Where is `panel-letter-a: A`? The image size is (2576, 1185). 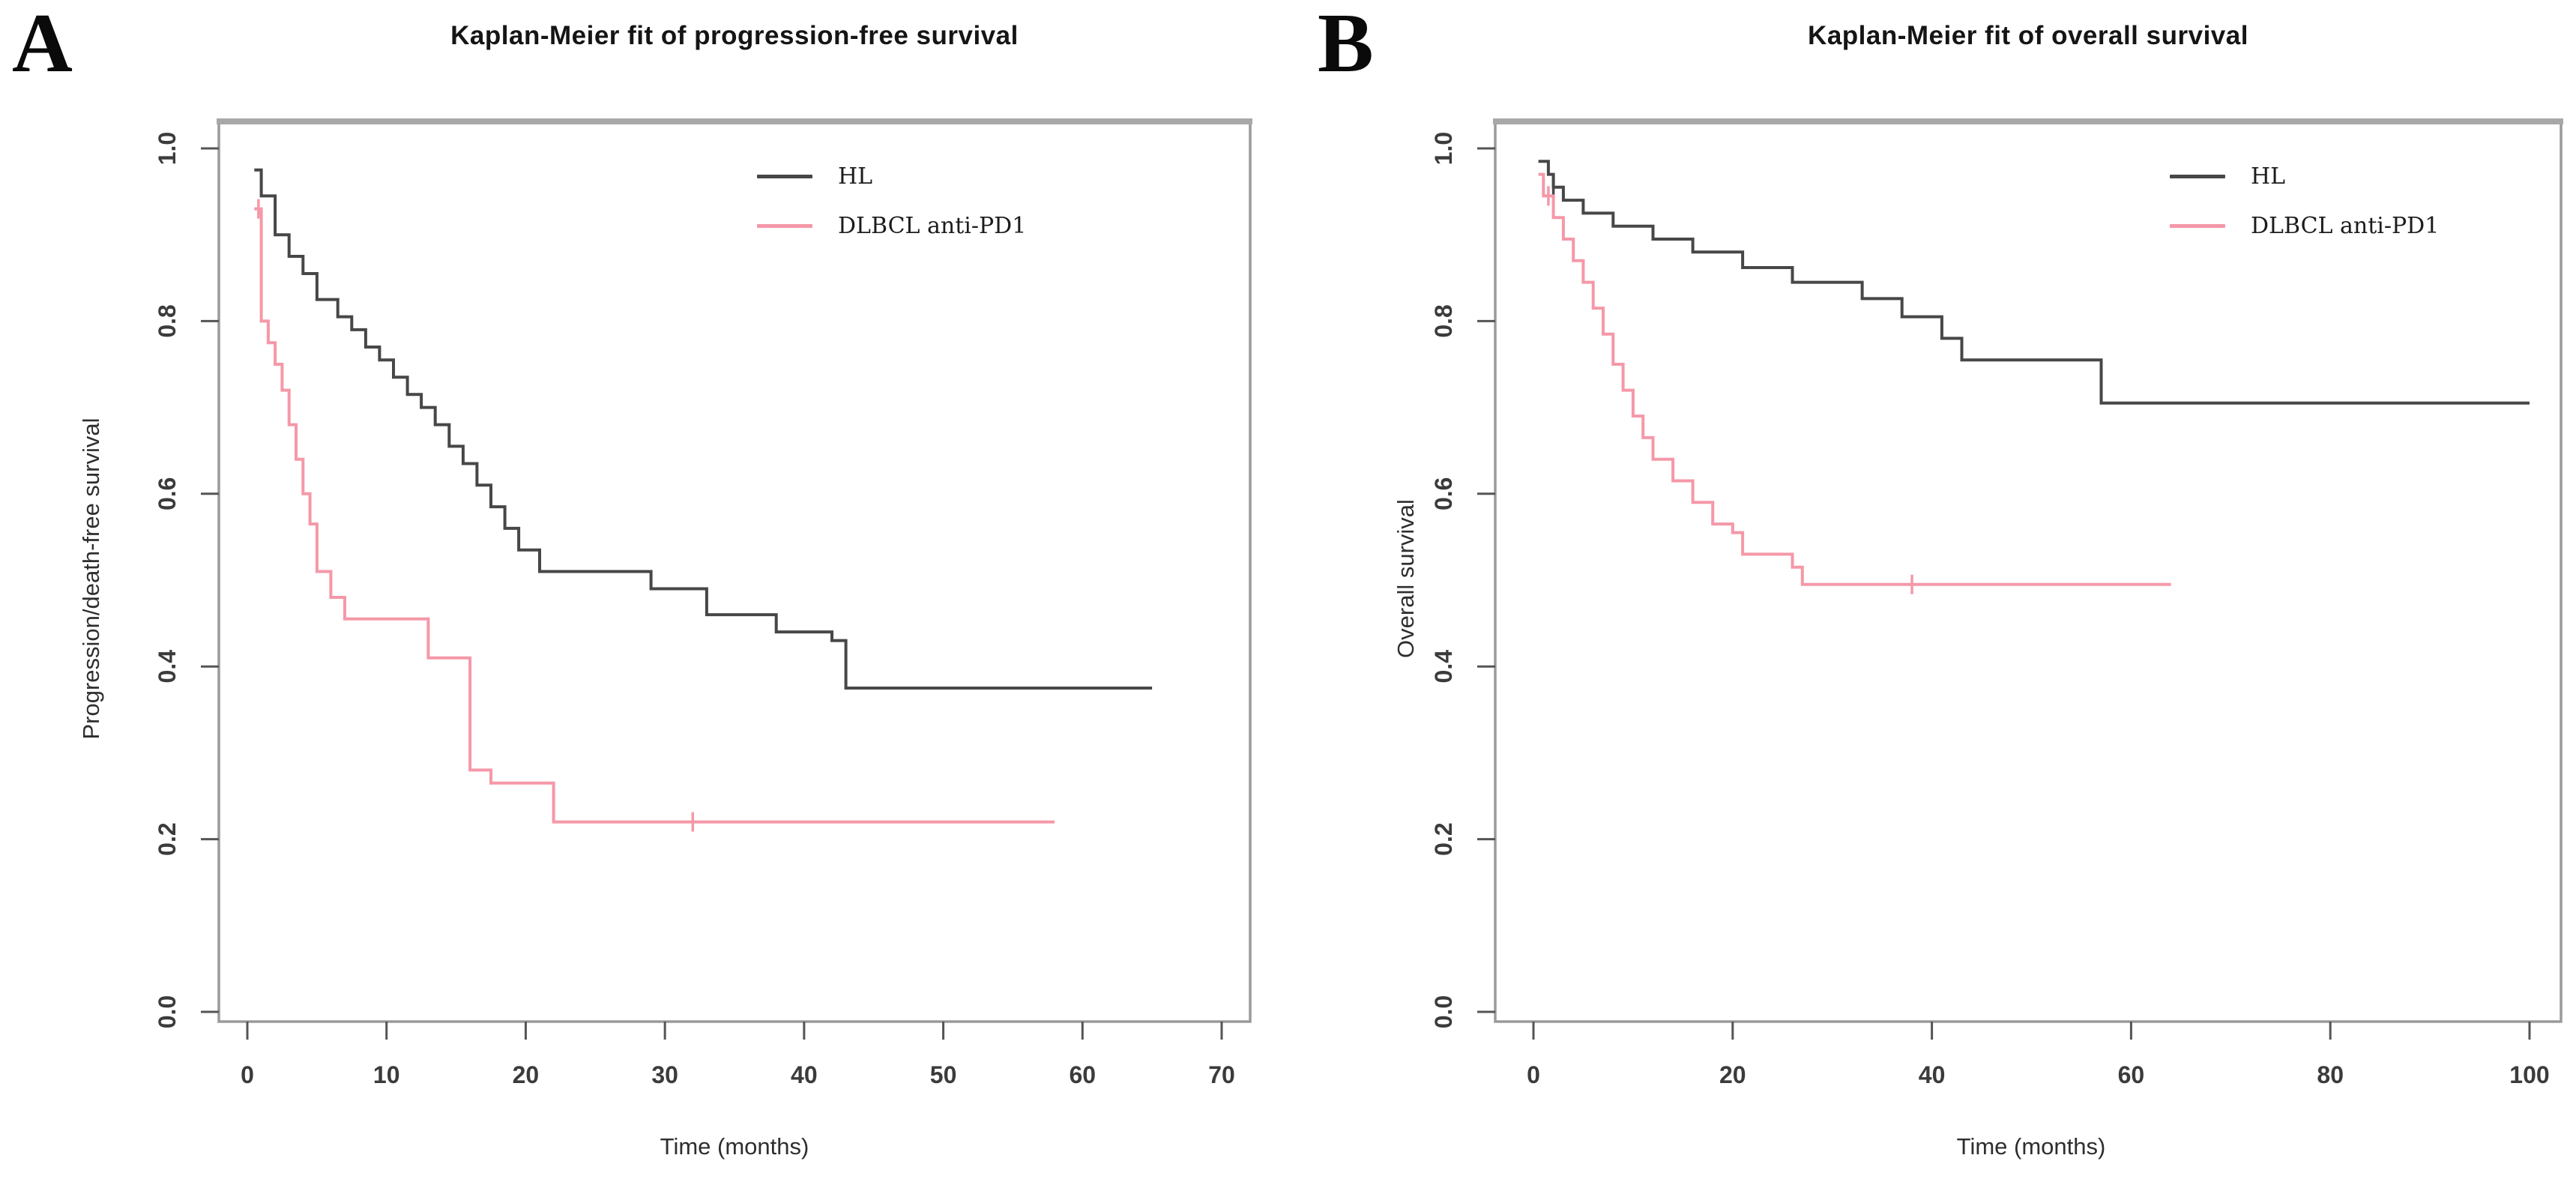 panel-letter-a: A is located at coordinates (43, 45).